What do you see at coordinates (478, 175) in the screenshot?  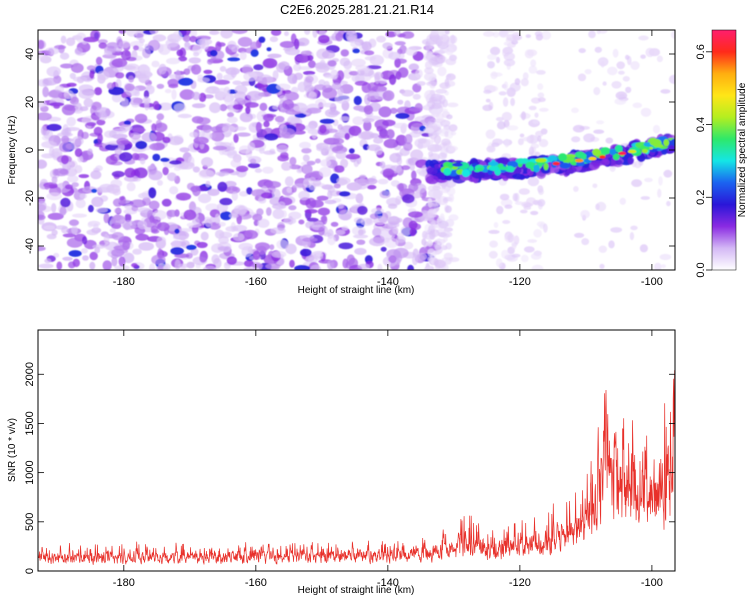 I see `signal-blob` at bounding box center [478, 175].